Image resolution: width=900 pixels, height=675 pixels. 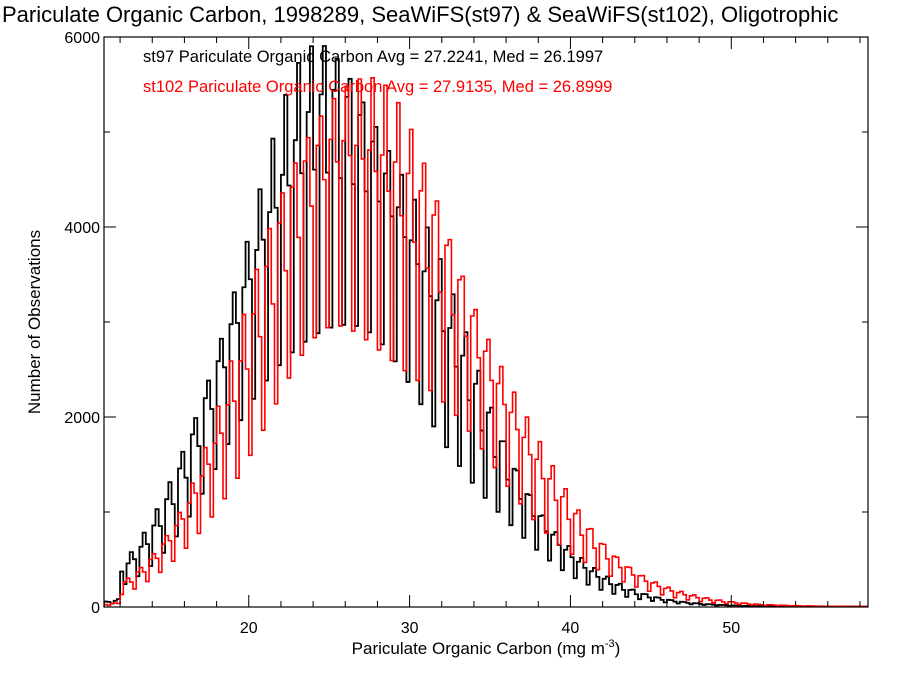 What do you see at coordinates (731, 628) in the screenshot?
I see `x-tick-label: 50` at bounding box center [731, 628].